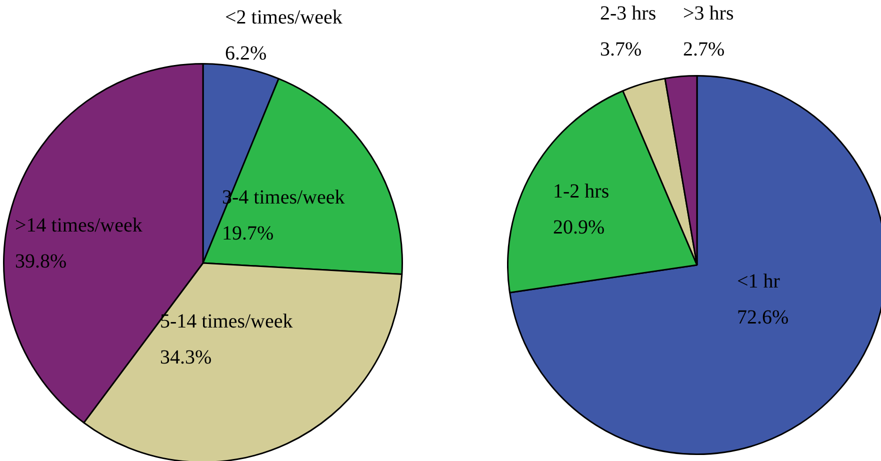 The image size is (881, 461). What do you see at coordinates (581, 191) in the screenshot?
I see `slice-label: 1-2 hrs` at bounding box center [581, 191].